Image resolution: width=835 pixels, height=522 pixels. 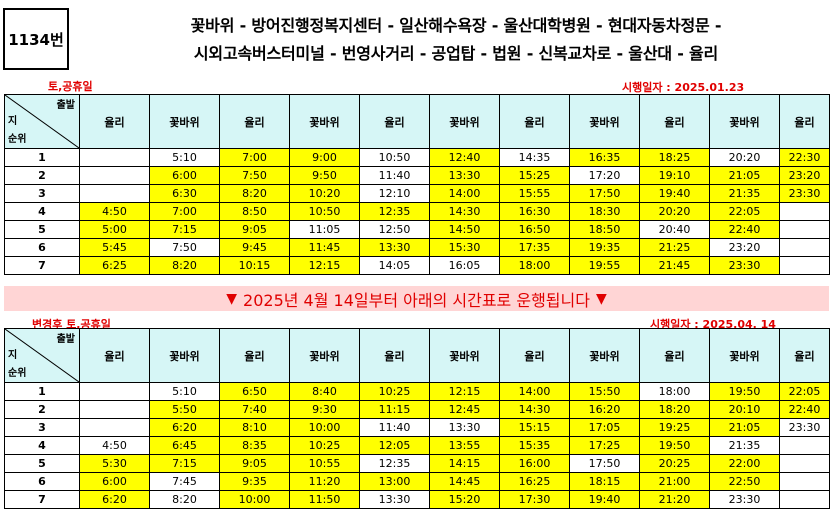 What do you see at coordinates (464, 463) in the screenshot?
I see `departure-time-cell: 14:15` at bounding box center [464, 463].